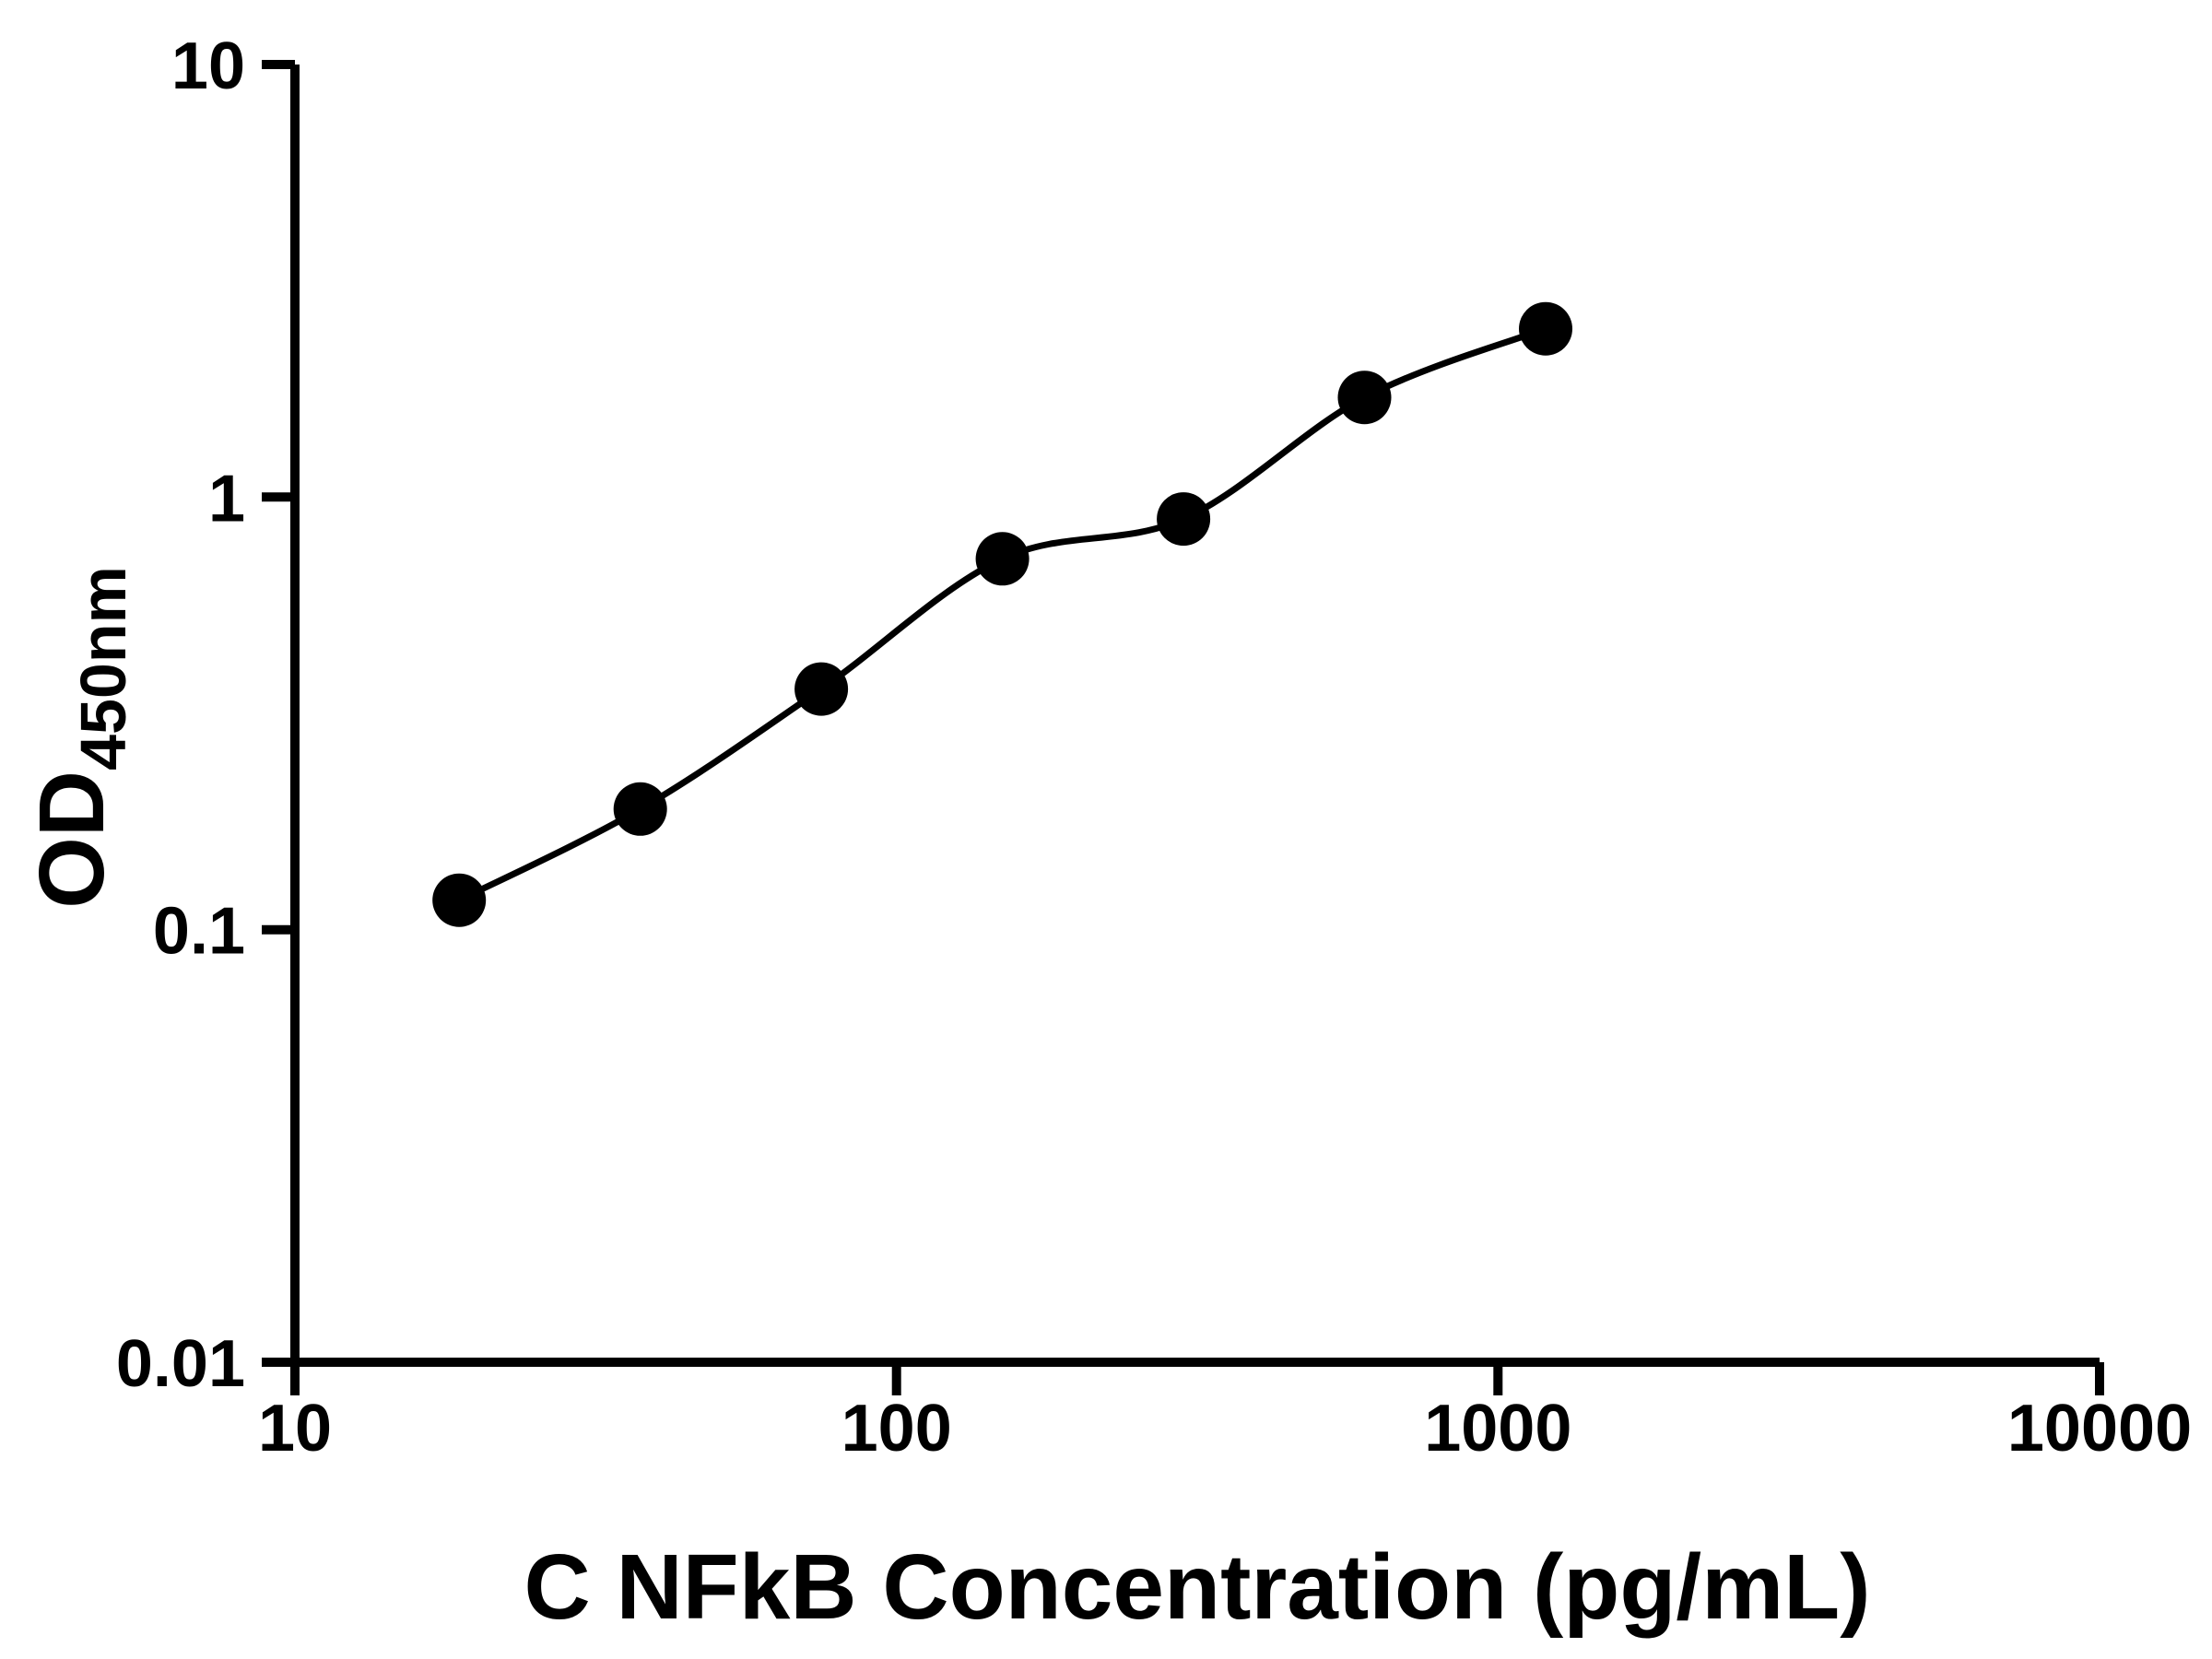 Image resolution: width=2212 pixels, height=1659 pixels. I want to click on y-axis-title: OD450nm, so click(79, 737).